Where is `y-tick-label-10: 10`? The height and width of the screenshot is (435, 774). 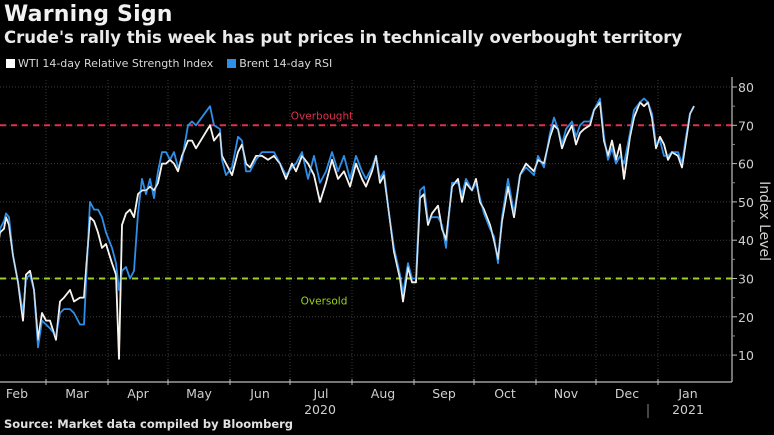
y-tick-label-10: 10 is located at coordinates (746, 355).